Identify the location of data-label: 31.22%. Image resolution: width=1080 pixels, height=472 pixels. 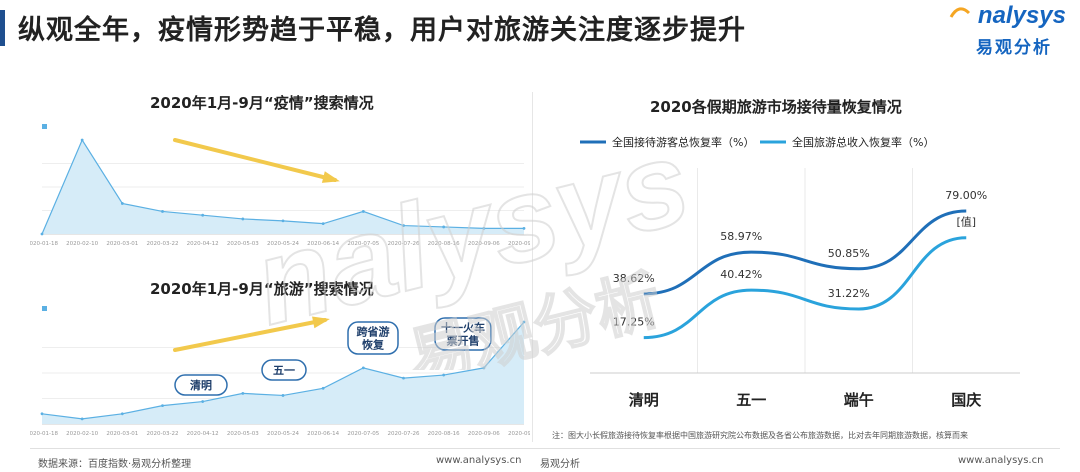
(849, 293).